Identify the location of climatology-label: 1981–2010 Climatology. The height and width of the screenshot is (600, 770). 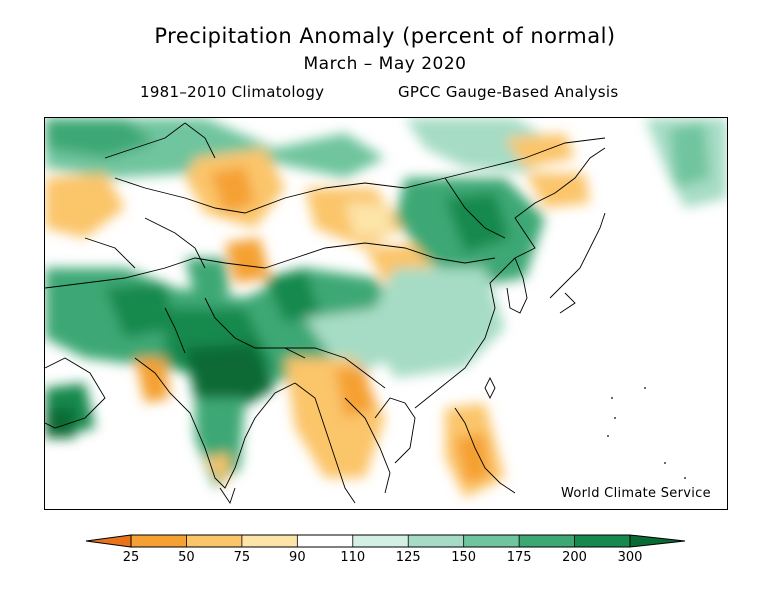
(232, 92).